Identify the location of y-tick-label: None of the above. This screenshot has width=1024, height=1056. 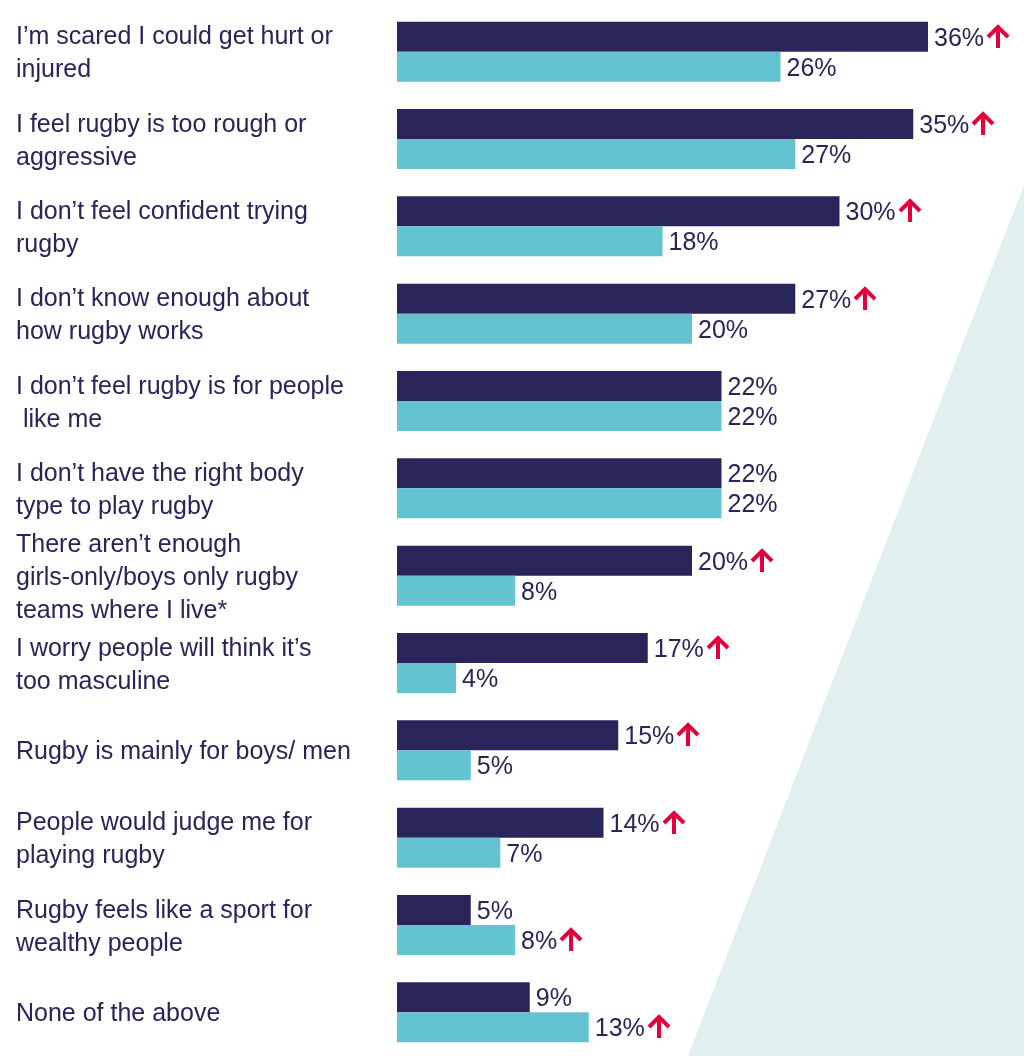
(118, 1012).